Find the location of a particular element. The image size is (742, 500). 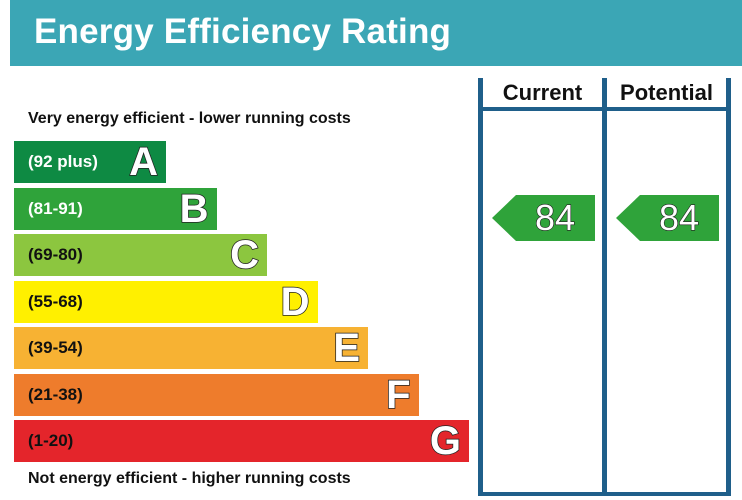

current-rating-arrow: 84 is located at coordinates (544, 218).